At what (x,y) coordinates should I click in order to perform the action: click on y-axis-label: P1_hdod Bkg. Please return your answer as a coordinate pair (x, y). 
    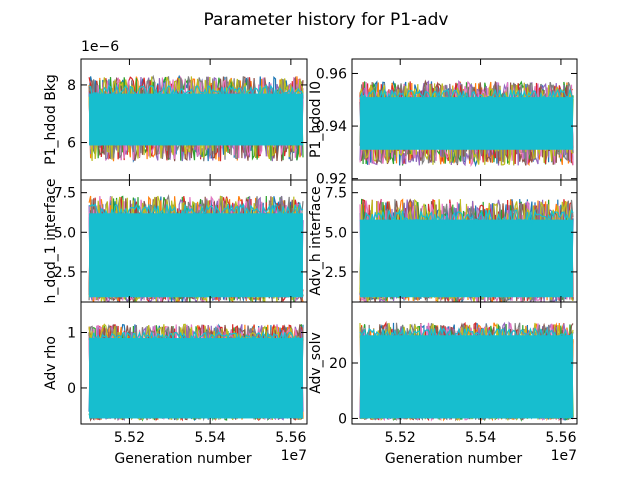
    Looking at the image, I should click on (51, 119).